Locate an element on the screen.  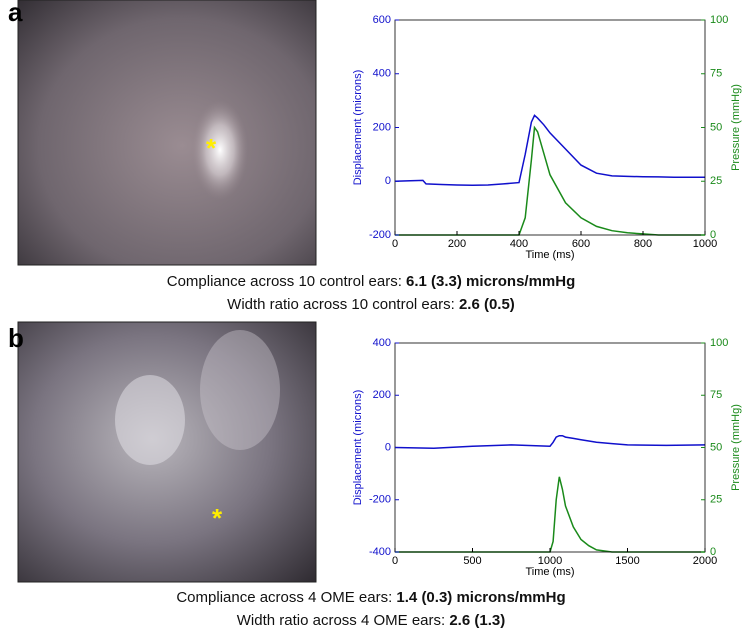
x-tick-label: 200 is located at coordinates (457, 244).